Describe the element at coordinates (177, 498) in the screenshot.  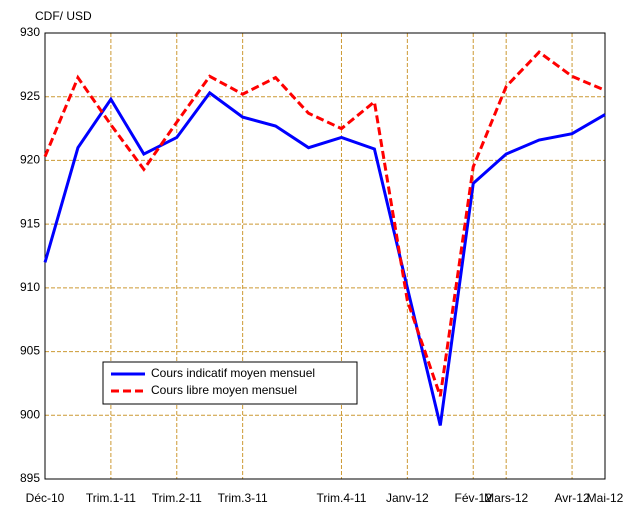
I see `x-tick-label: Trim.2-11` at that location.